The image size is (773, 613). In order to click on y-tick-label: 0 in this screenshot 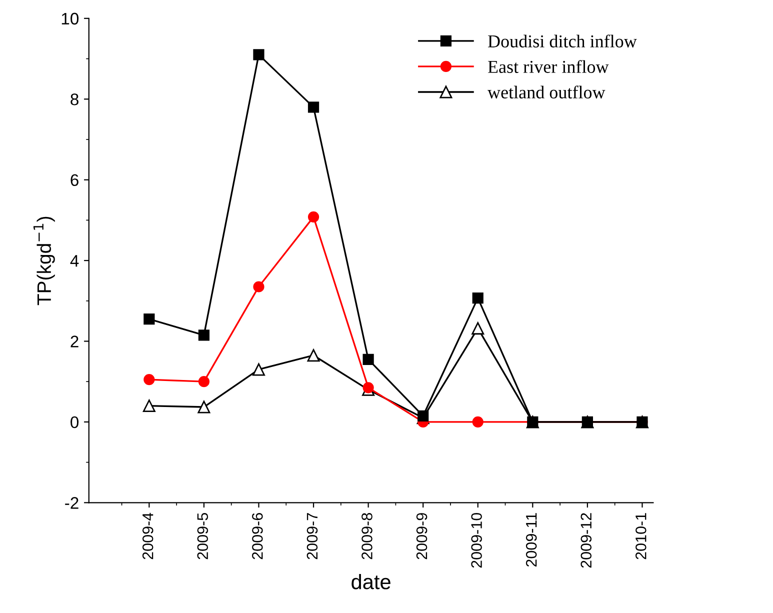, I will do `click(74, 422)`.